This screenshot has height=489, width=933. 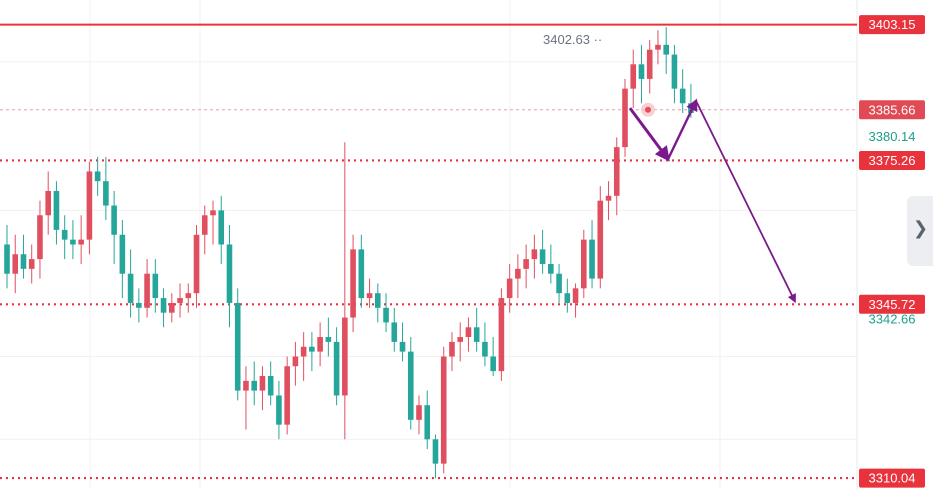 What do you see at coordinates (648, 109) in the screenshot?
I see `current-price-dot-core` at bounding box center [648, 109].